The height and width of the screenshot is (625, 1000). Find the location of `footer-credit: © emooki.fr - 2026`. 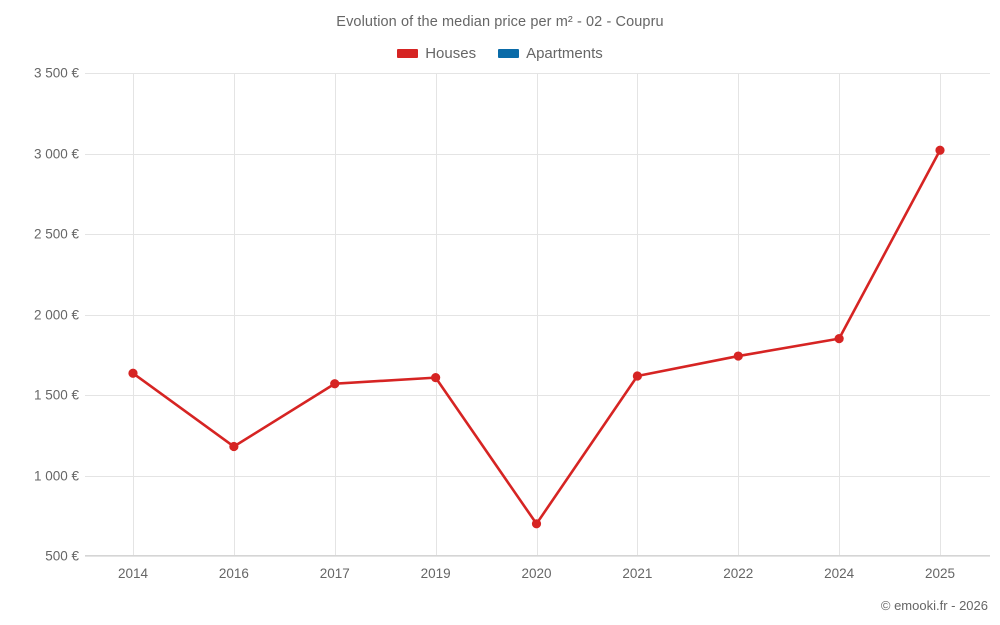

footer-credit: © emooki.fr - 2026 is located at coordinates (934, 605).